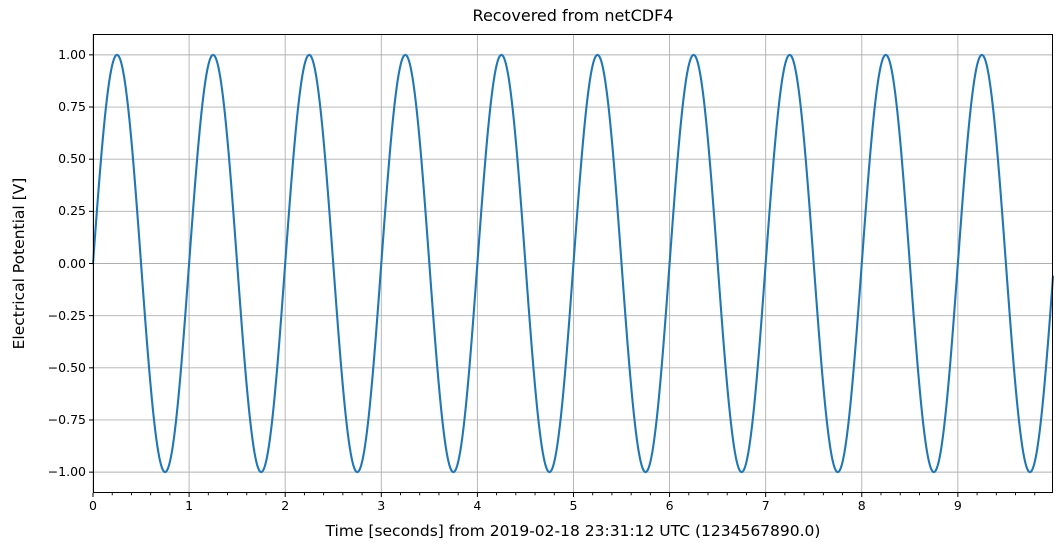 Image resolution: width=1063 pixels, height=557 pixels. What do you see at coordinates (66, 472) in the screenshot?
I see `y-tick-label: −1.00` at bounding box center [66, 472].